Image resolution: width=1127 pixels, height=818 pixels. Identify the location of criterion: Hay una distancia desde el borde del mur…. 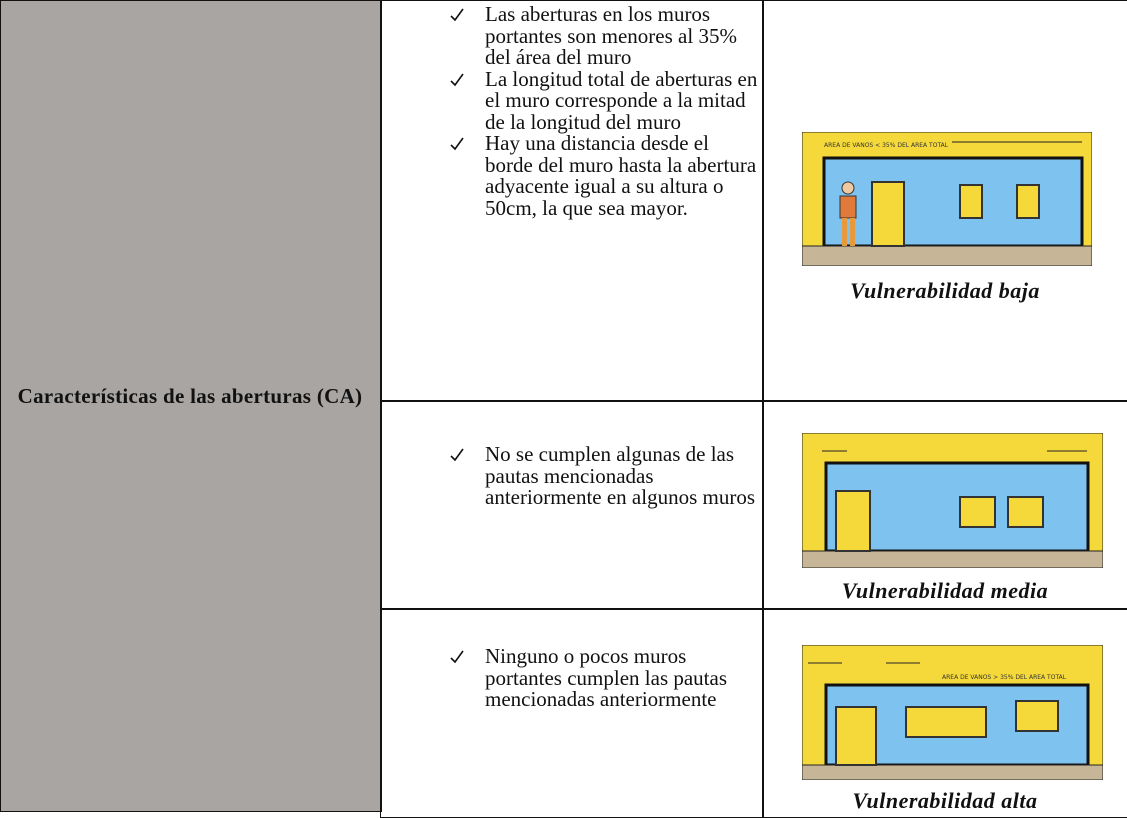
(603, 175).